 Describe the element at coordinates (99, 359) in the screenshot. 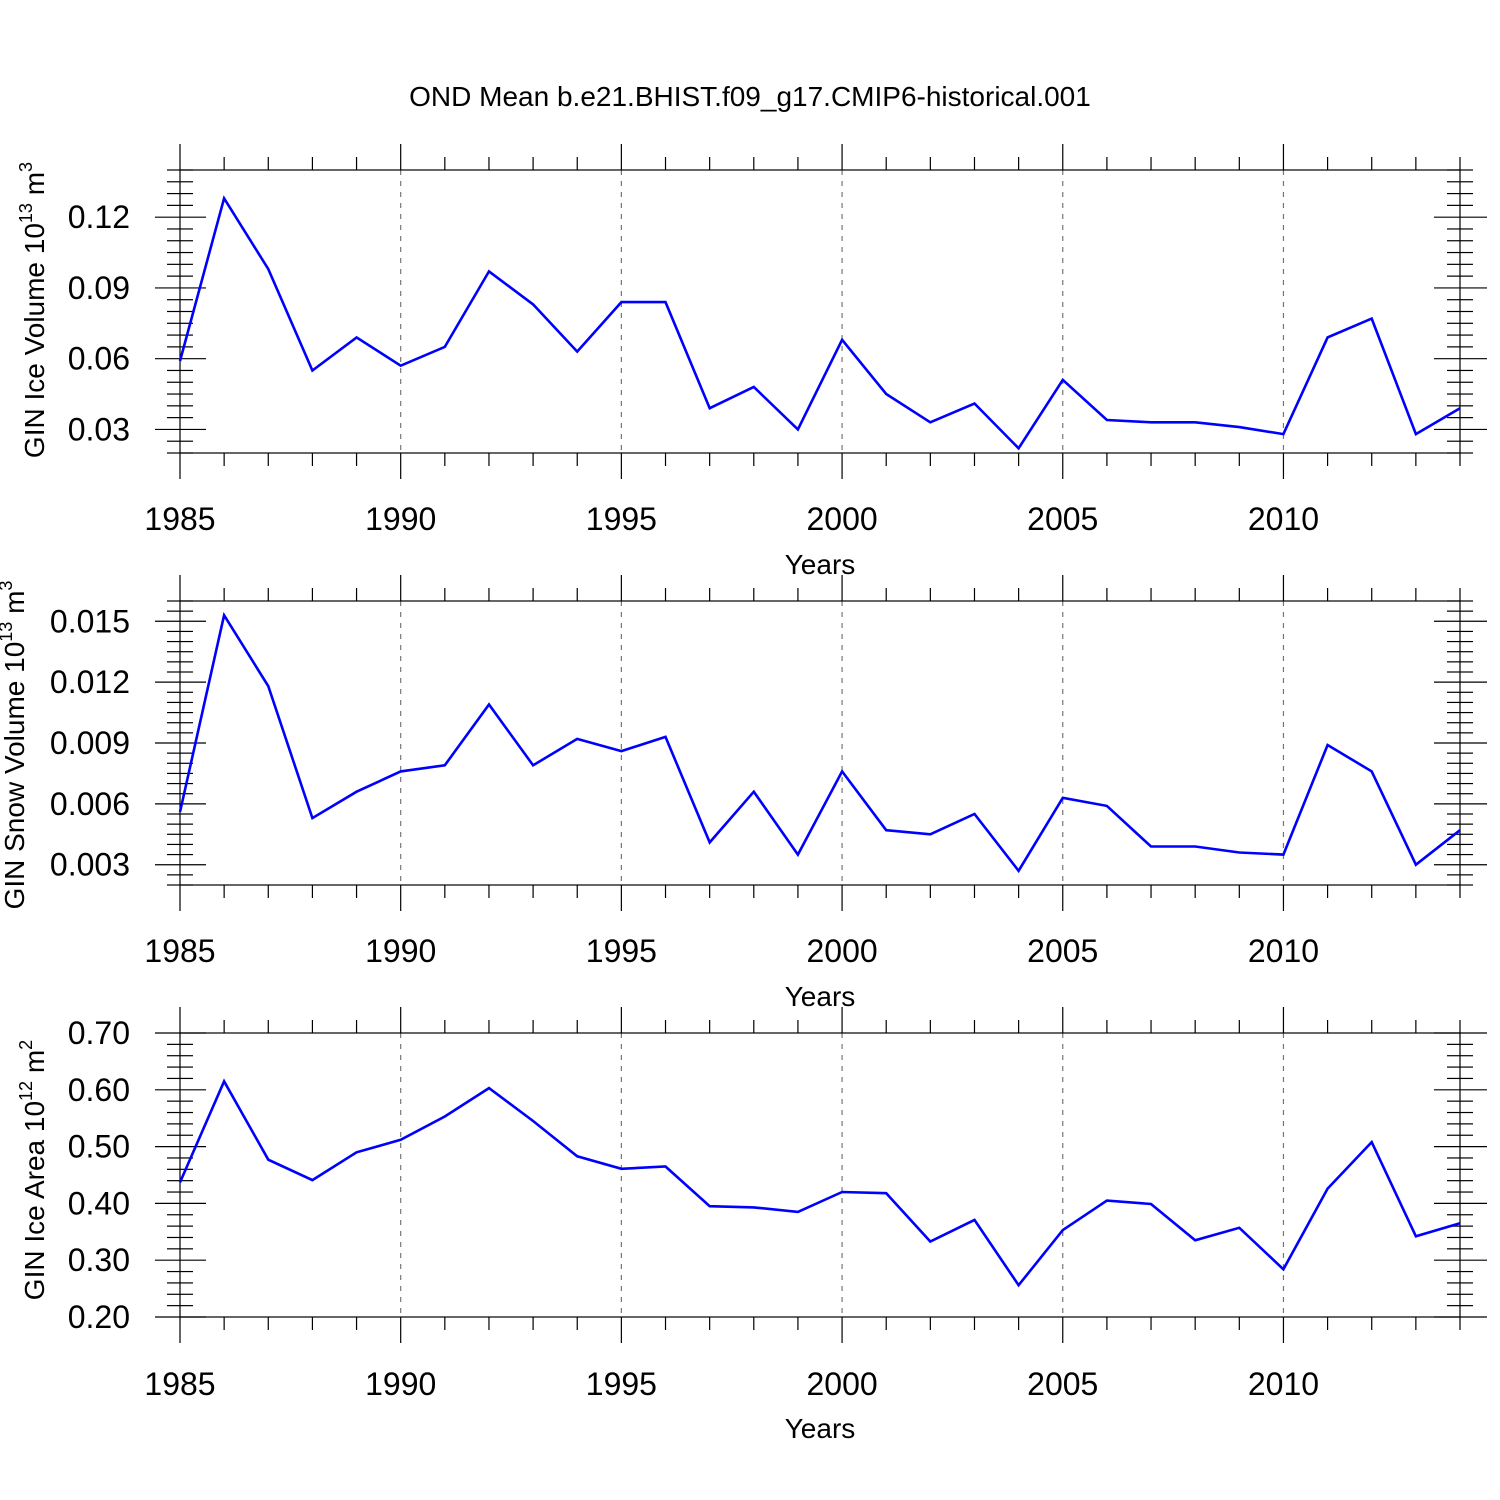

I see `y-tick-label: 0.06` at that location.